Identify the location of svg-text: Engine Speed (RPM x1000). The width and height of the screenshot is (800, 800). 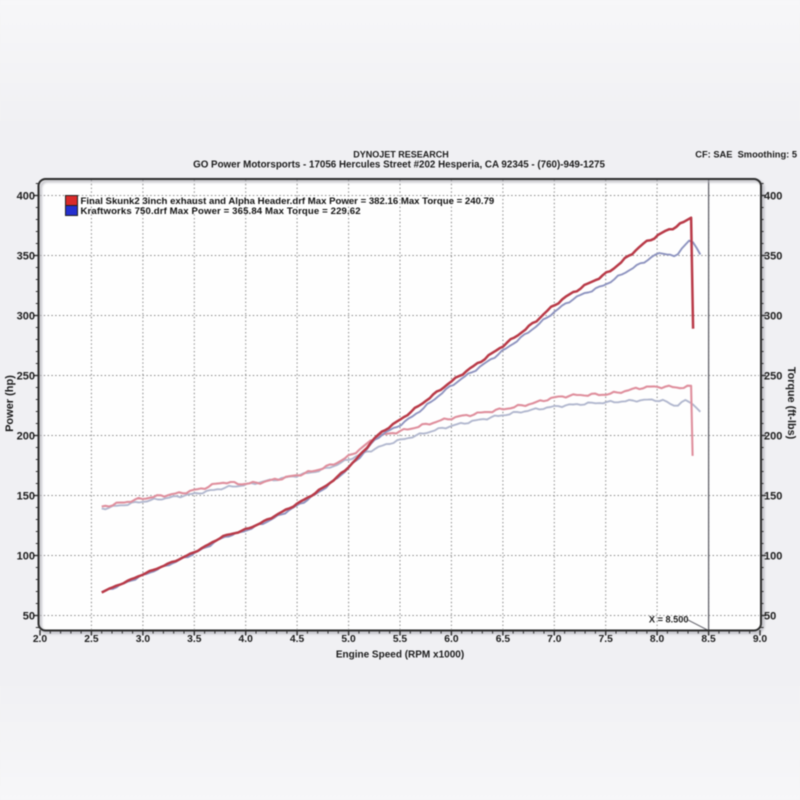
(400, 655).